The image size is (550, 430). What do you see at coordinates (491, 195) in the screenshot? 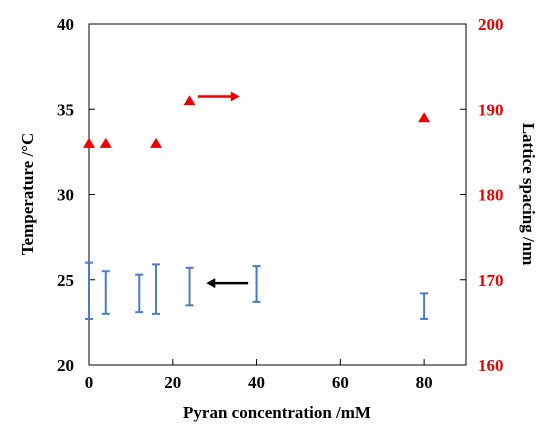
I see `y-right-tick-label: 180` at bounding box center [491, 195].